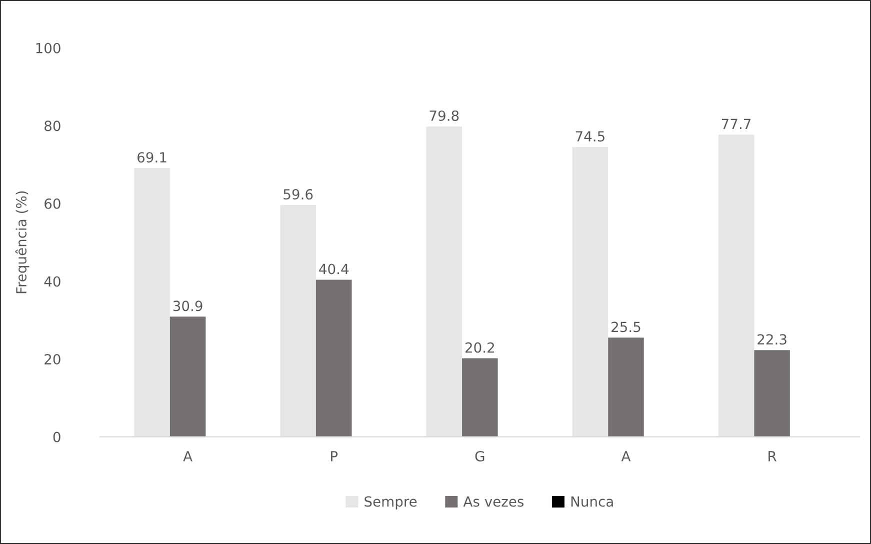  I want to click on y-tick-label: 0, so click(56, 437).